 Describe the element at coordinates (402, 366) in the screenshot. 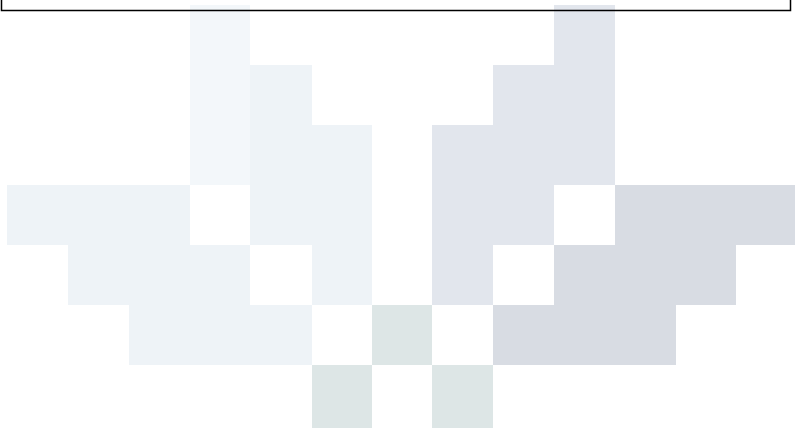

I see `center` at that location.